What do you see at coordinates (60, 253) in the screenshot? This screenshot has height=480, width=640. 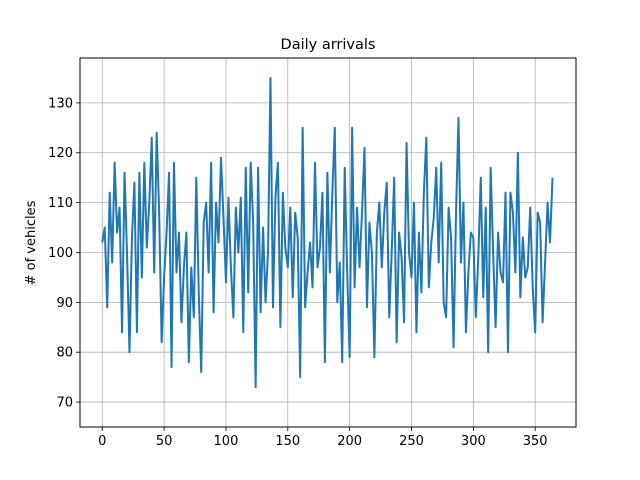 I see `y-tick-label: 100` at bounding box center [60, 253].